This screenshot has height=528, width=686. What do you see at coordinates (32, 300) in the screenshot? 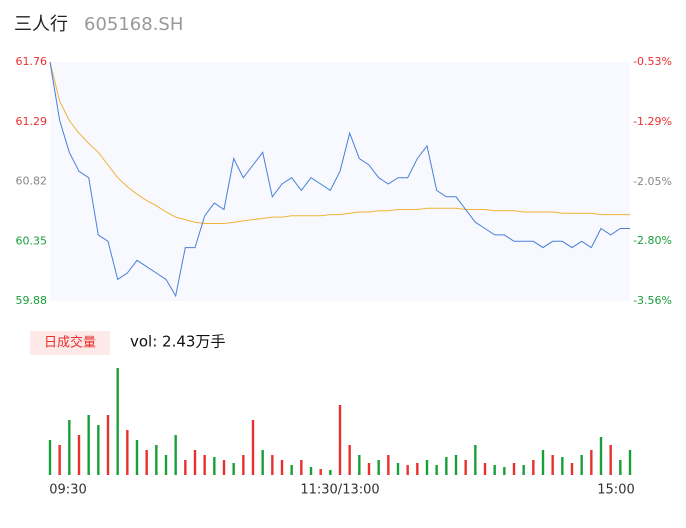
I see `y-tick-label: 59.88` at bounding box center [32, 300].